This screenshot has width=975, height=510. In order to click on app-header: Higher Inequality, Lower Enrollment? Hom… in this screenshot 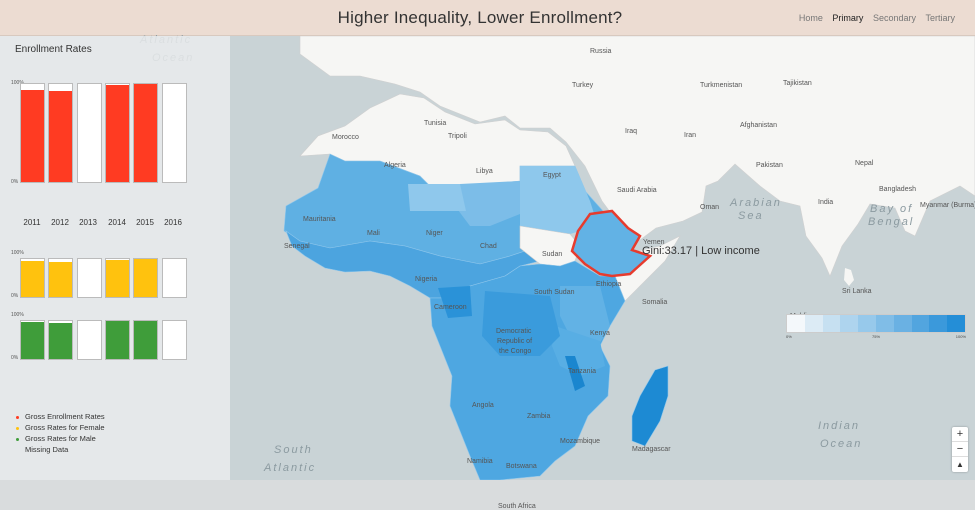, I will do `click(487, 18)`.